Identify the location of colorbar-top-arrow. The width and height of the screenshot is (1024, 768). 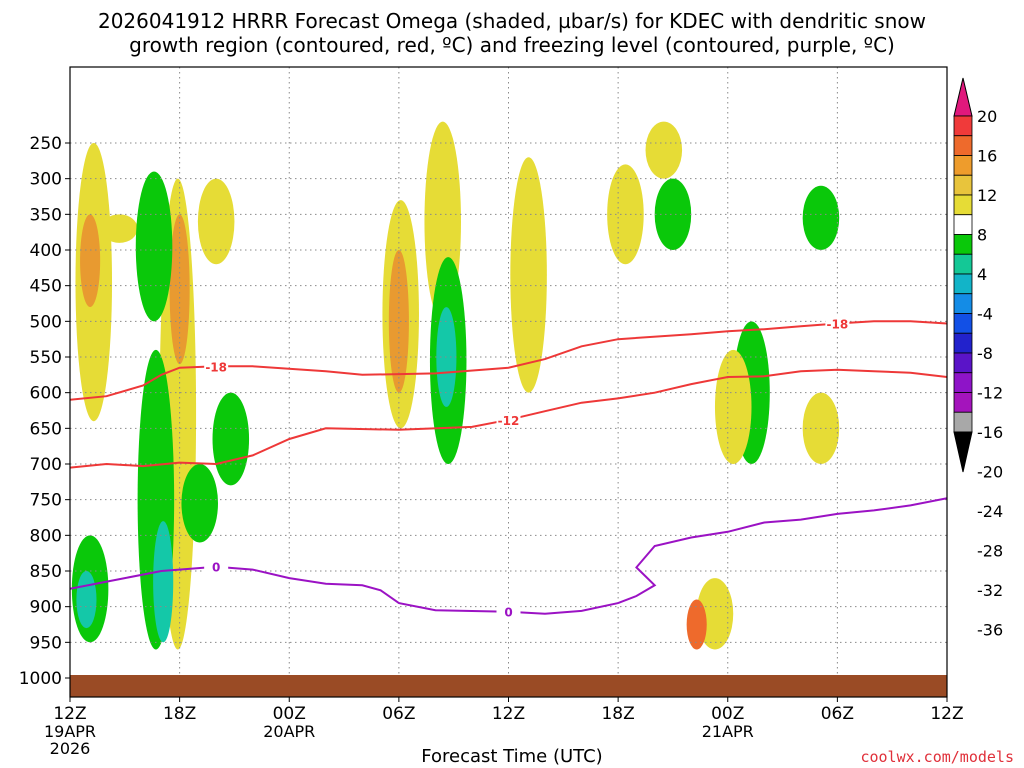
(963, 97).